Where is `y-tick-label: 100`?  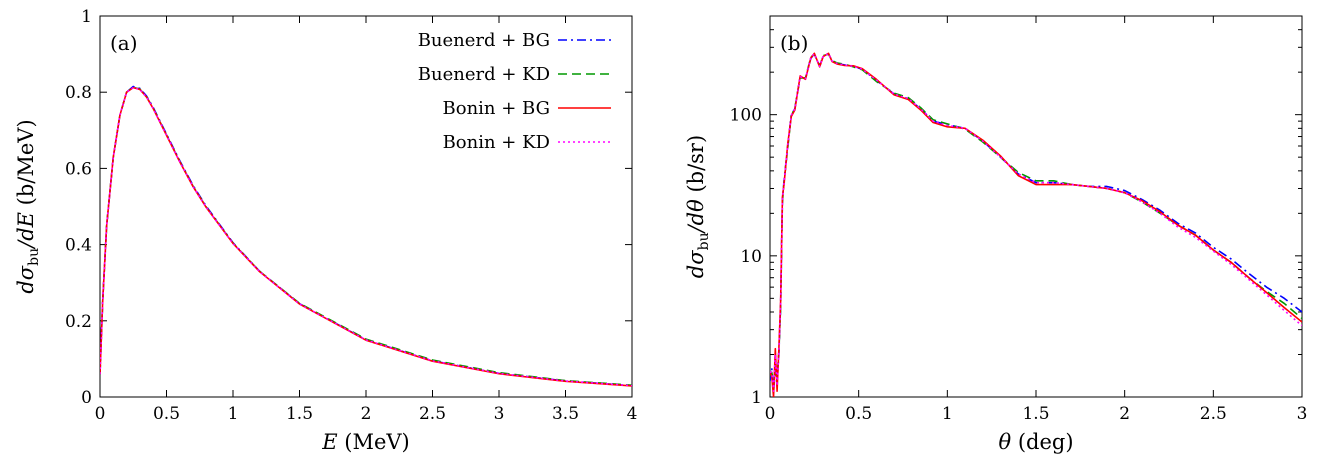
y-tick-label: 100 is located at coordinates (746, 116).